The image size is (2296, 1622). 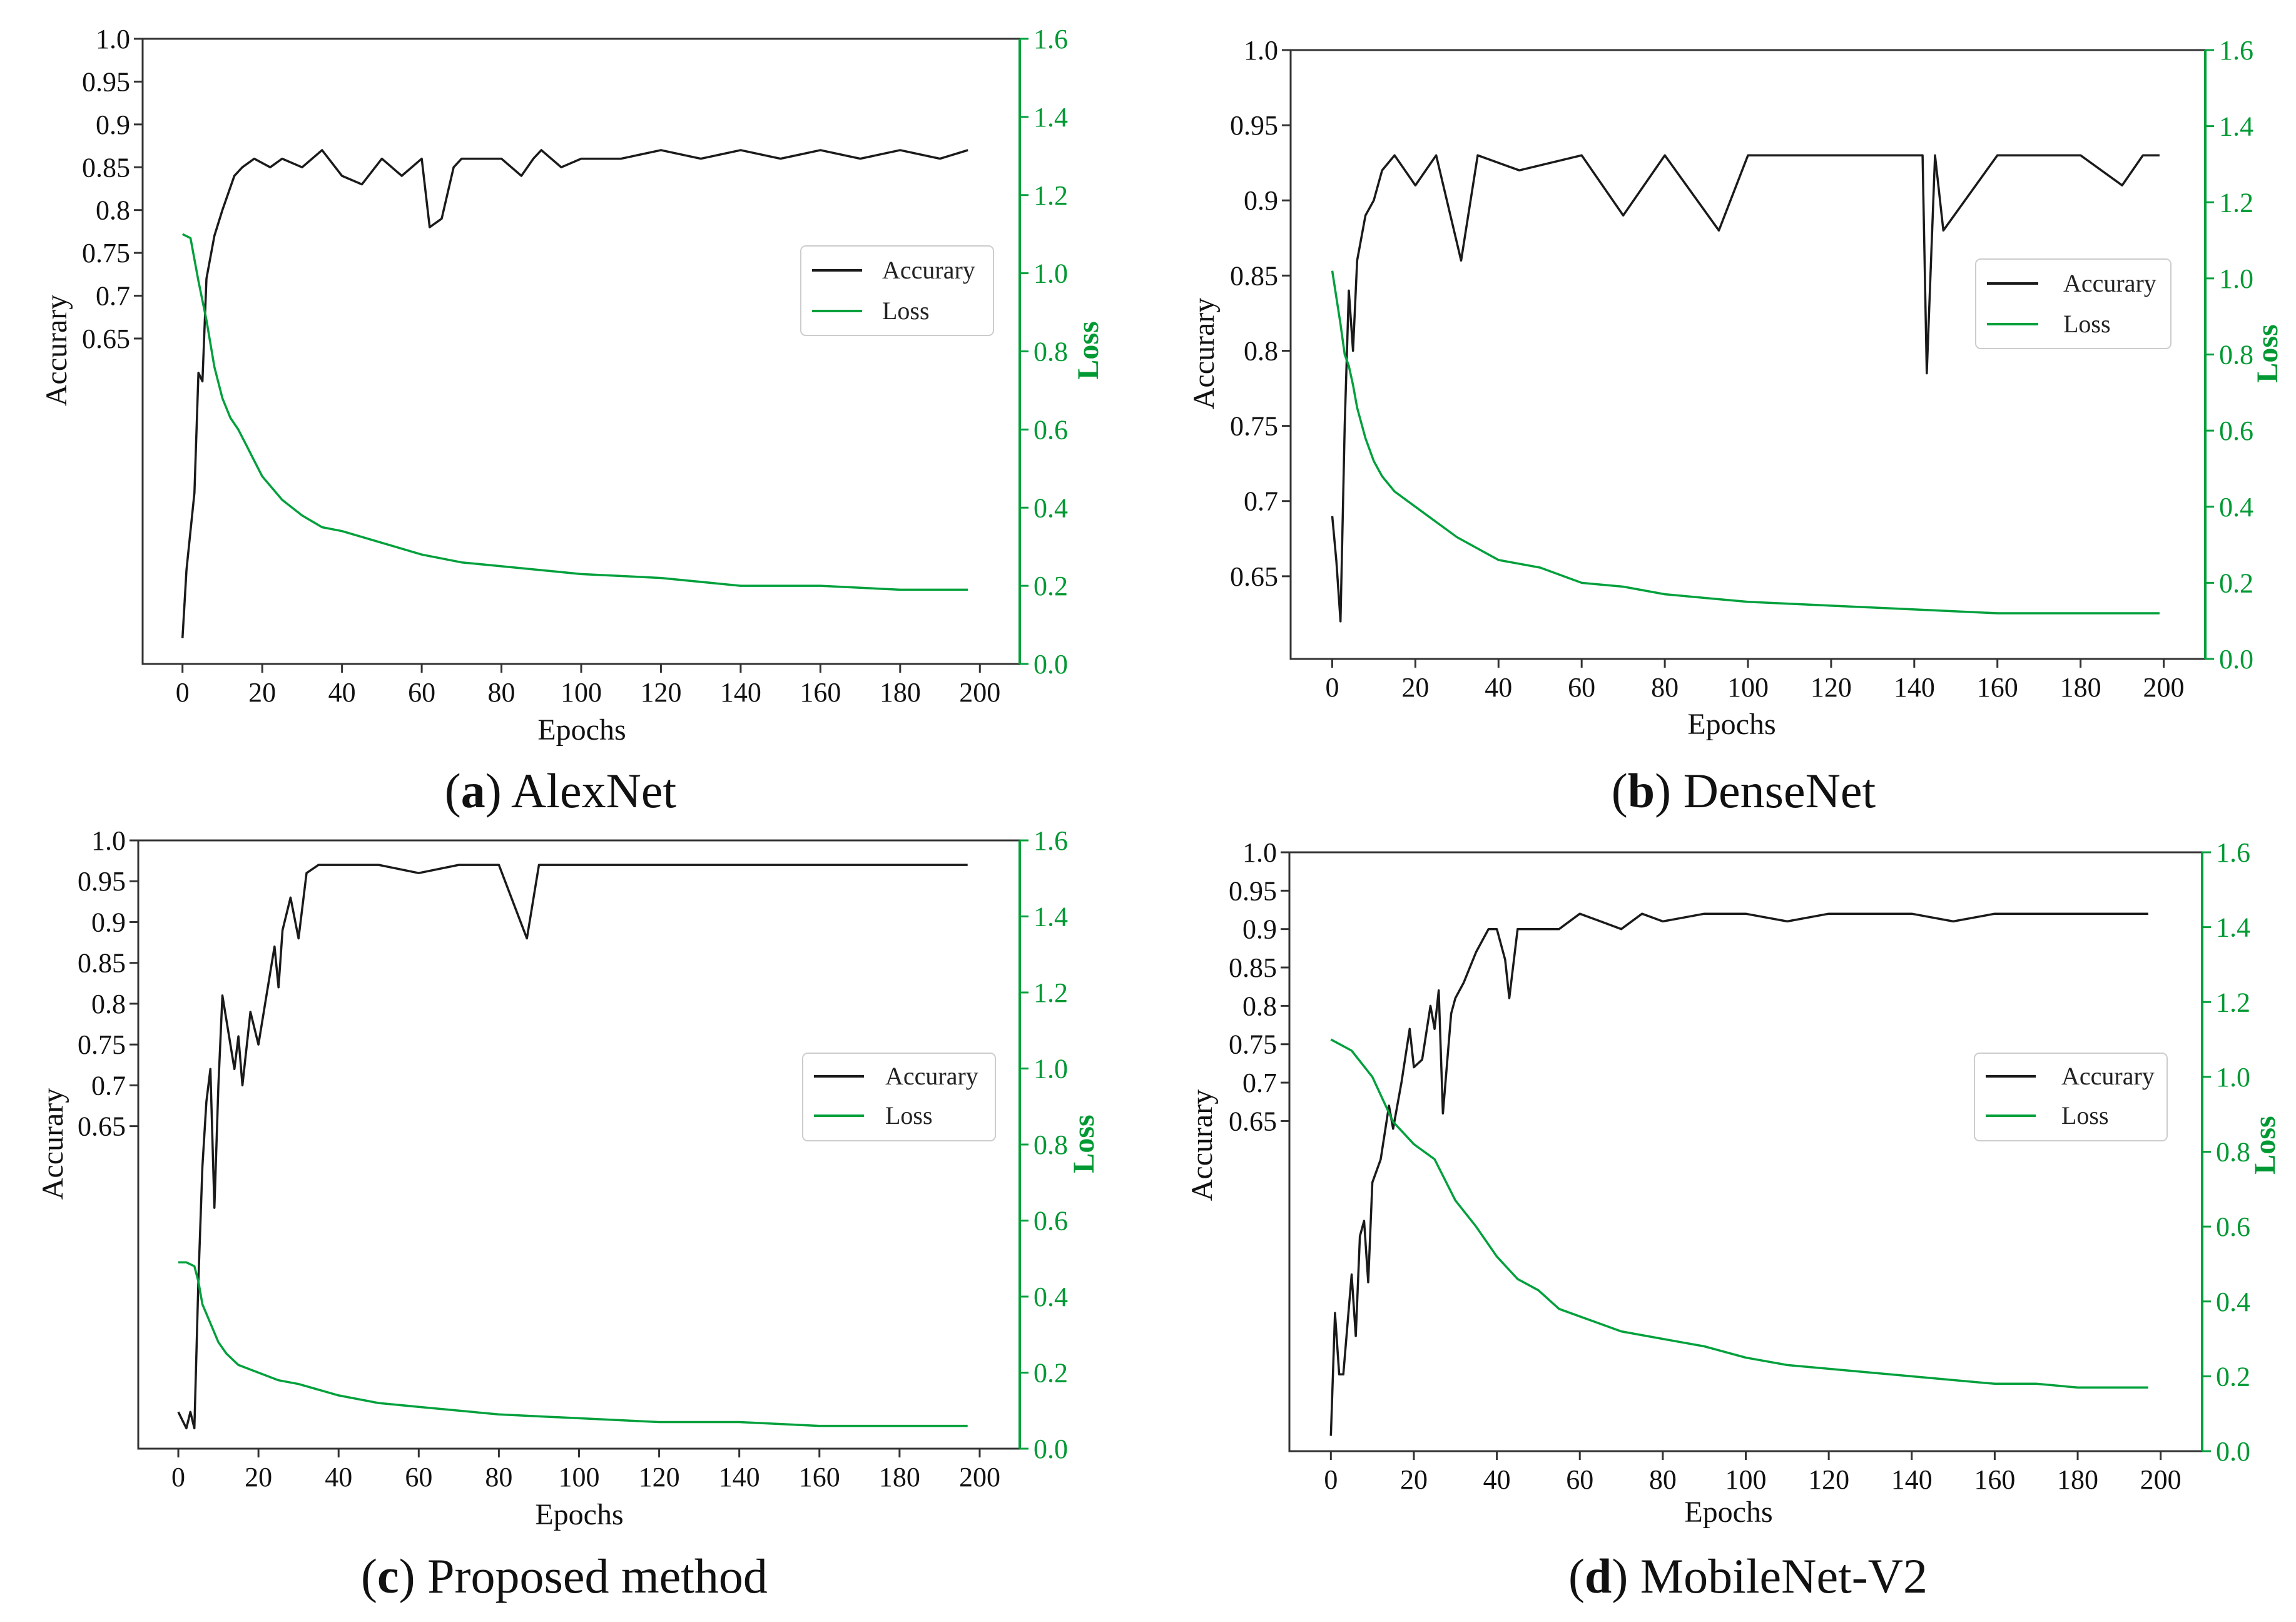 I want to click on legend-loss-label: Loss, so click(x=2087, y=324).